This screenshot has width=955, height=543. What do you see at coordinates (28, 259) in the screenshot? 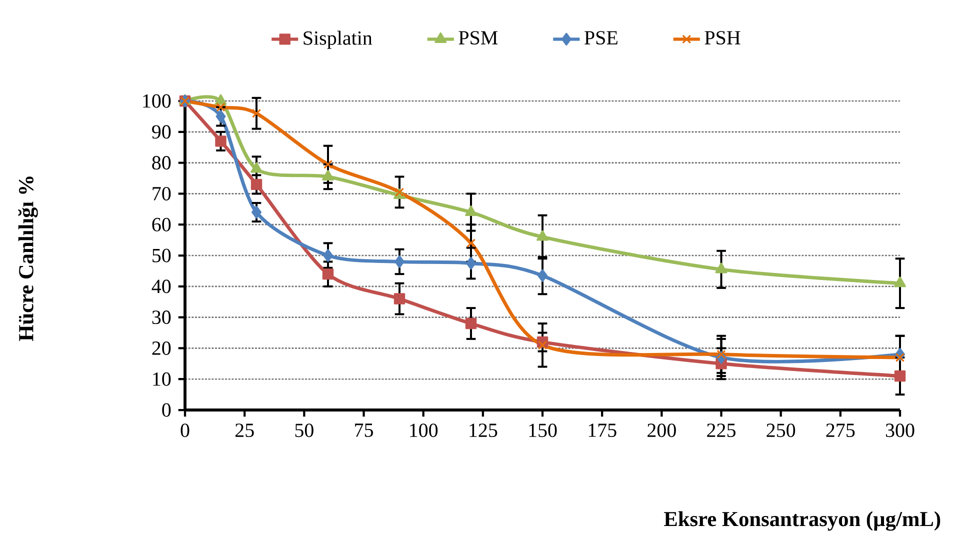
I see `y-axis-title: Hücre Canlılığı %` at bounding box center [28, 259].